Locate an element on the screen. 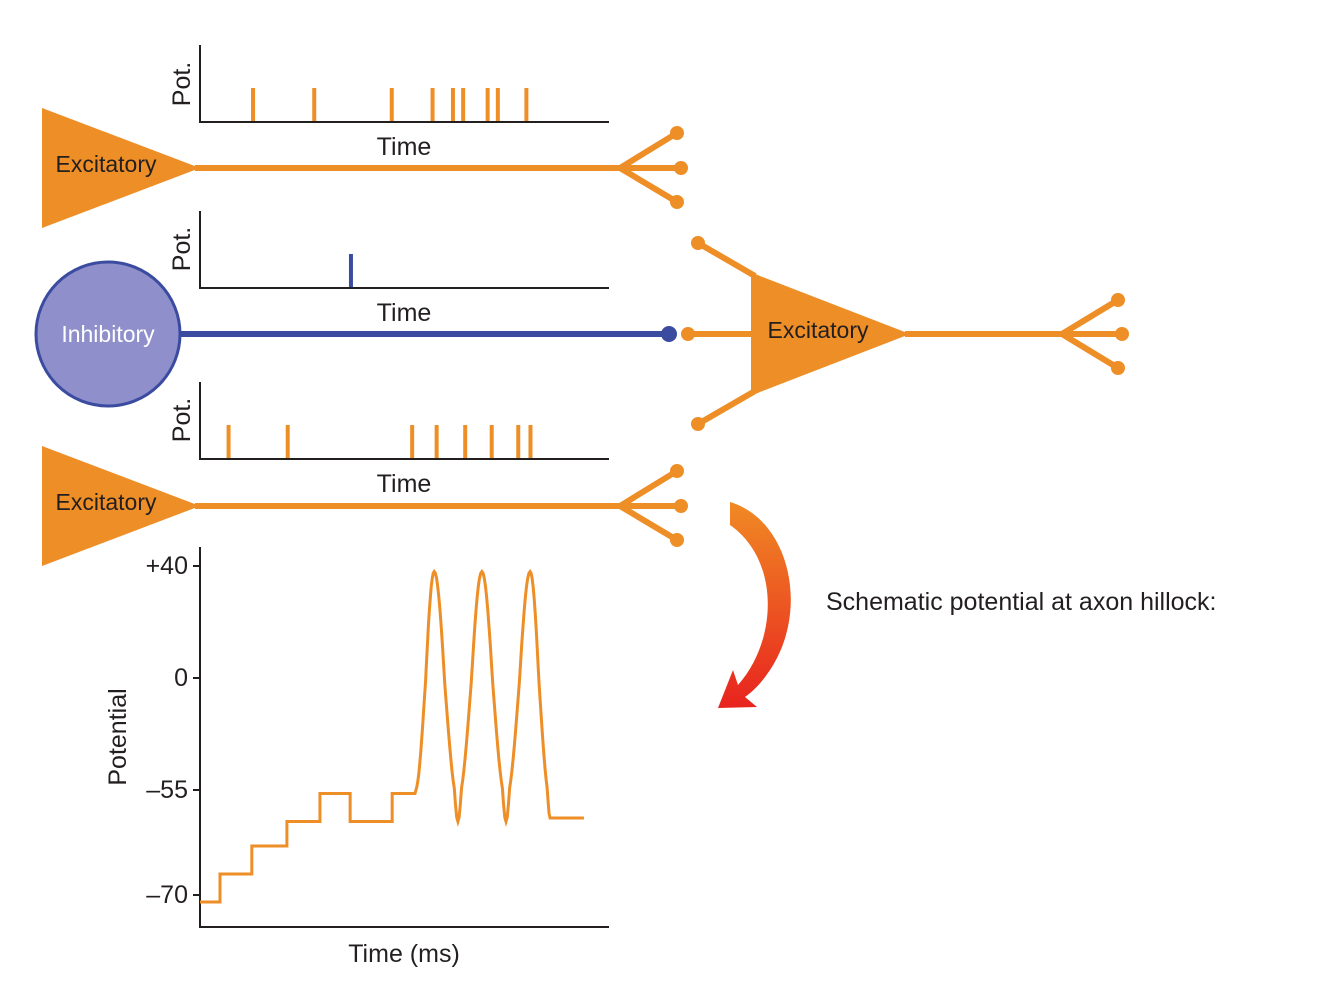 This screenshot has width=1330, height=1006. potential-trace is located at coordinates (392, 736).